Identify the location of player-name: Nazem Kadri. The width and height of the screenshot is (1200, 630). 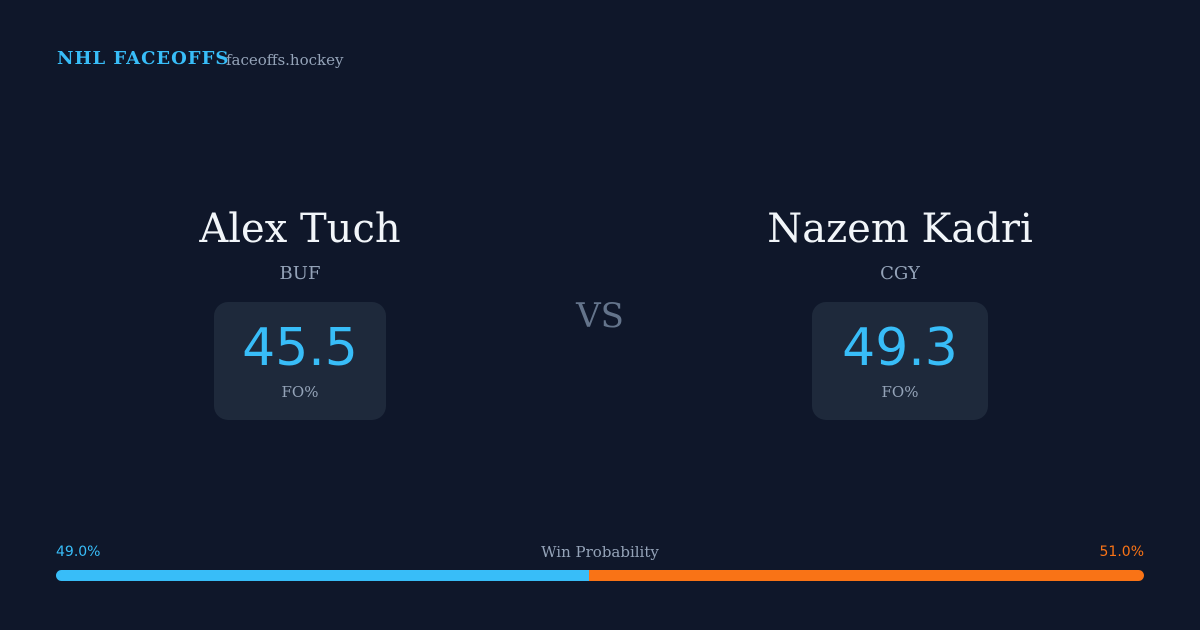
(900, 229).